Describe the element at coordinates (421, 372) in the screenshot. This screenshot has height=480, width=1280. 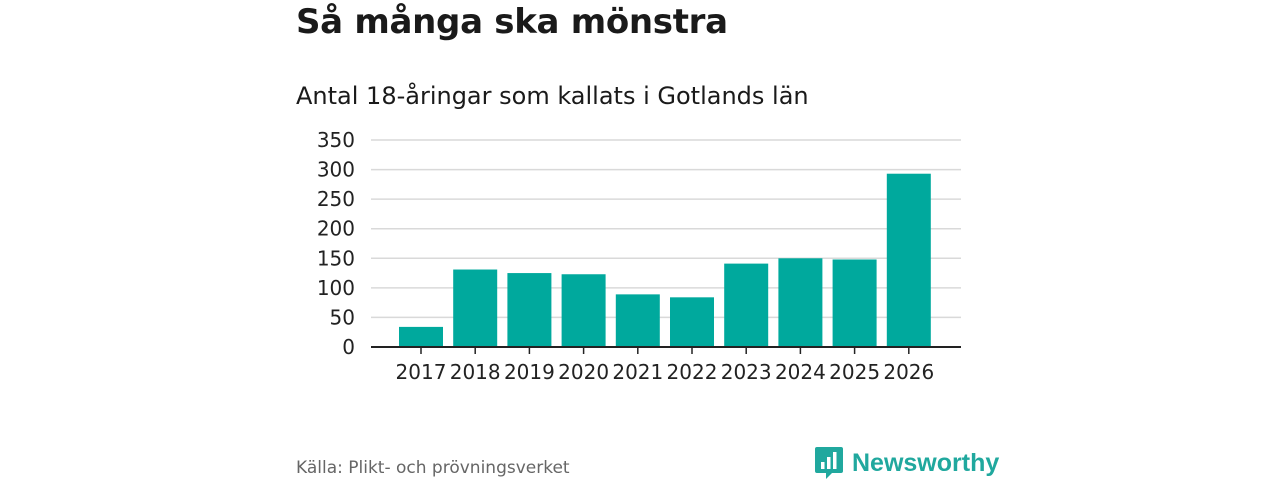
I see `x-tick-label: 2017` at that location.